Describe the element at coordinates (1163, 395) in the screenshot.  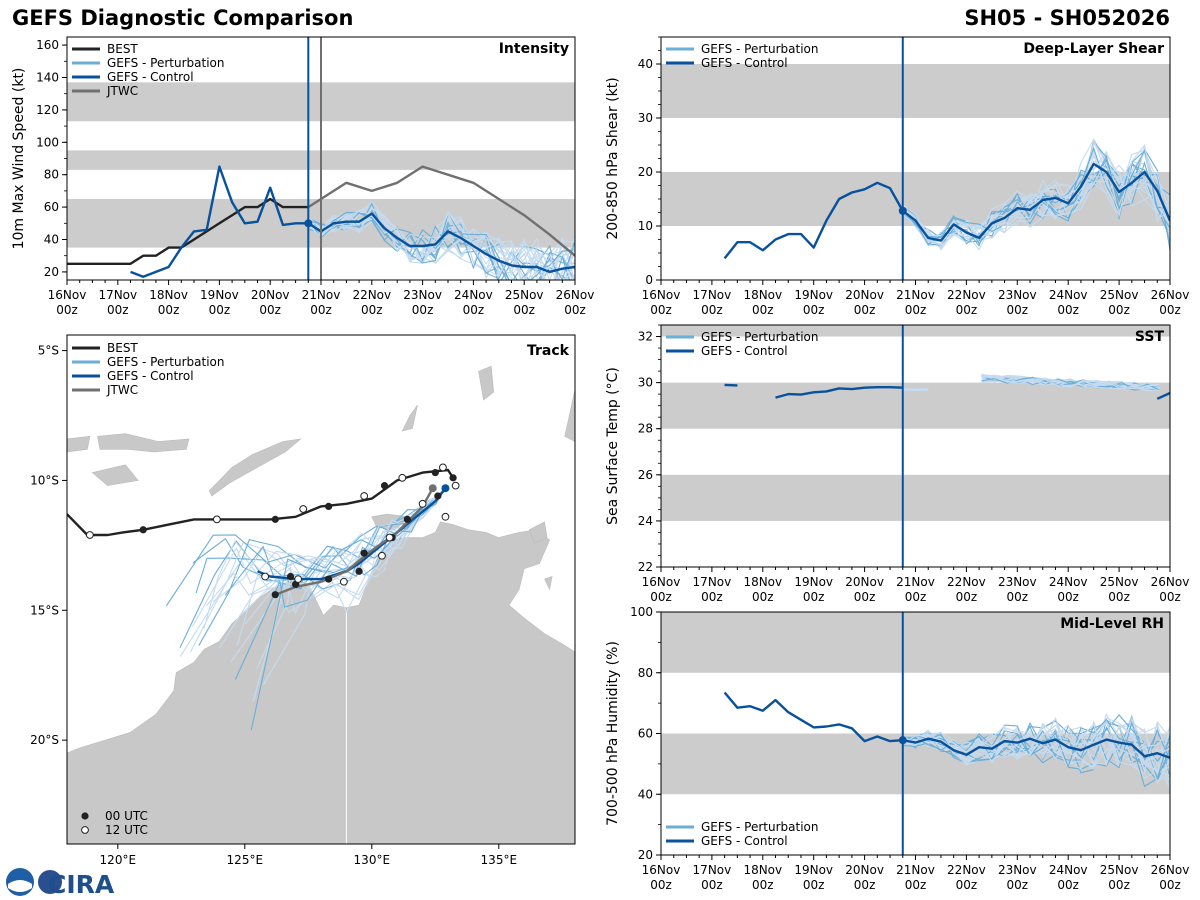
I see `control-series-line` at that location.